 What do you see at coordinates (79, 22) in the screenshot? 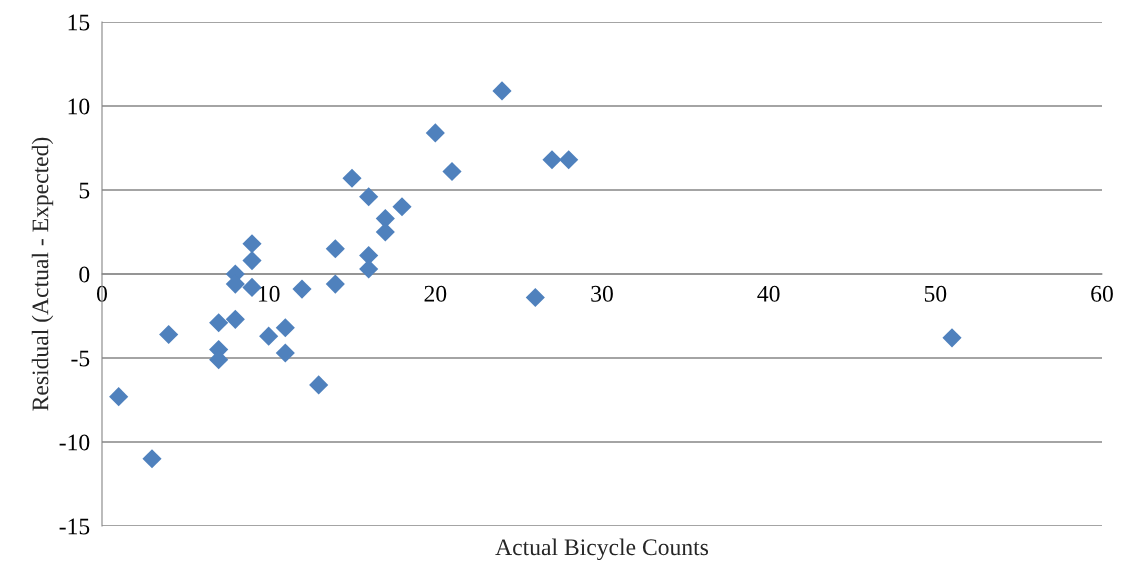
I see `y-tick-label: 15` at bounding box center [79, 22].